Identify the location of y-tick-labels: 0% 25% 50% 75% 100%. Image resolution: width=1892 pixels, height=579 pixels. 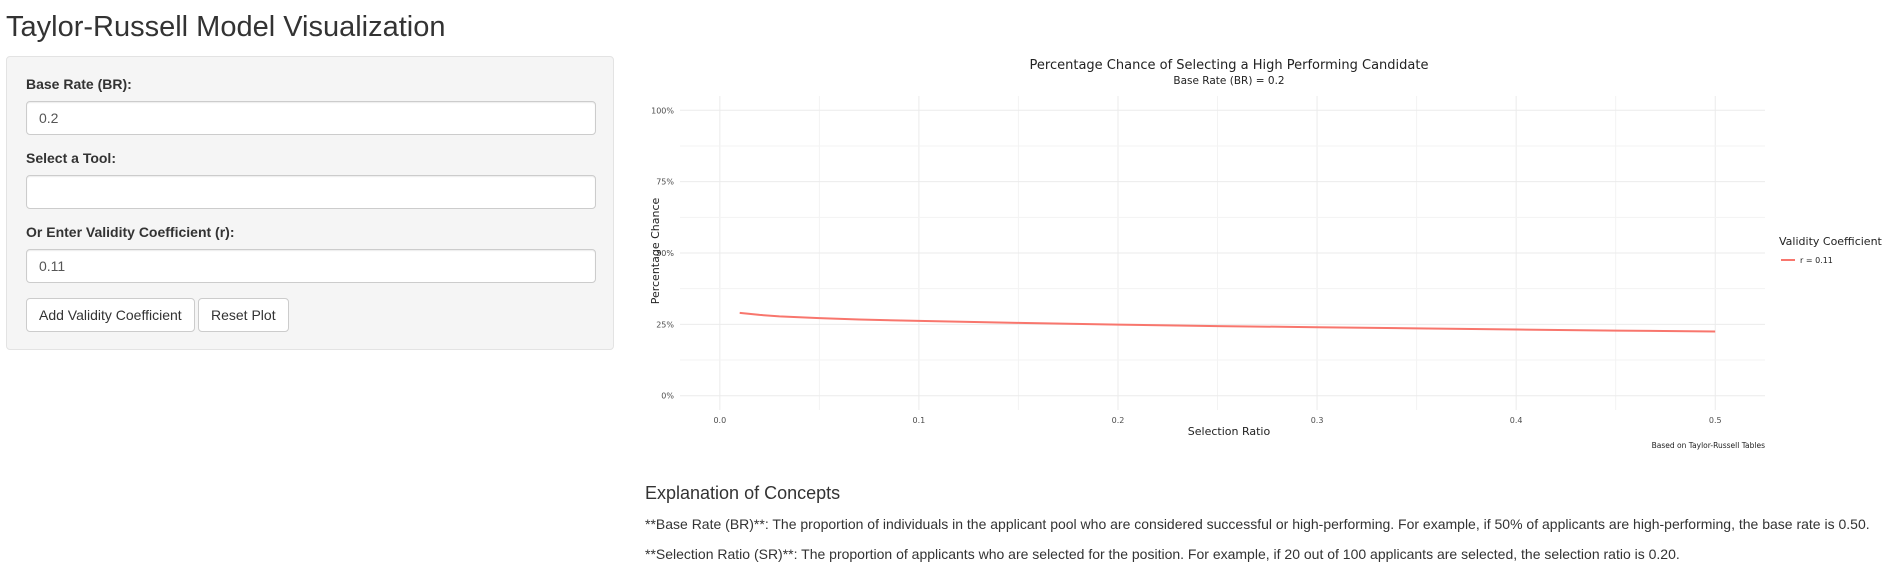
(662, 253).